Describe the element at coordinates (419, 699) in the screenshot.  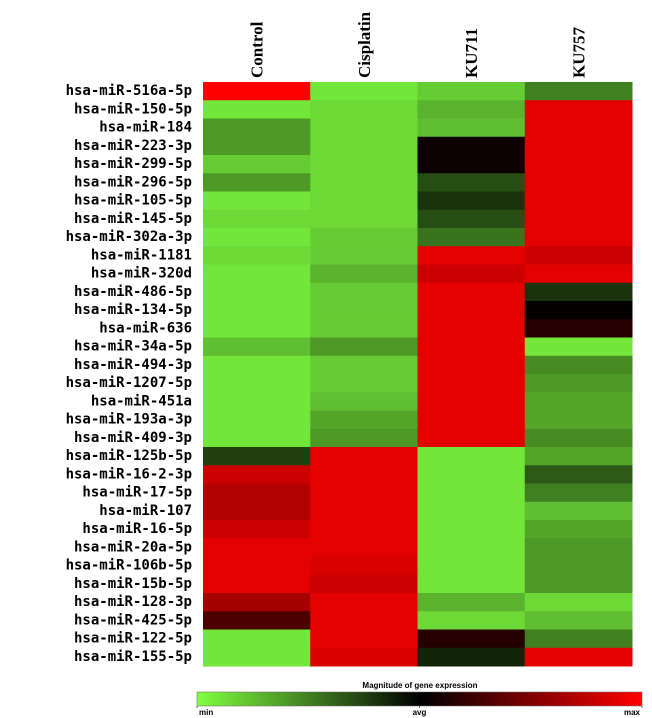
I see `colorbar` at that location.